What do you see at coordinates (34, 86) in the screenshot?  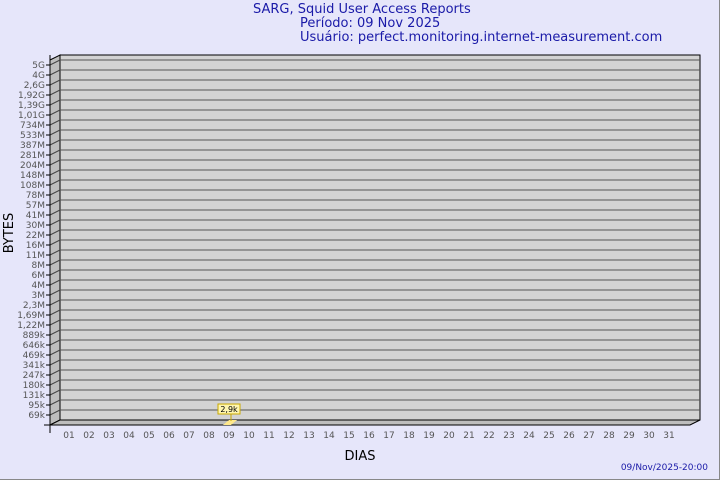 I see `y-tick-label: 2,6G` at bounding box center [34, 86].